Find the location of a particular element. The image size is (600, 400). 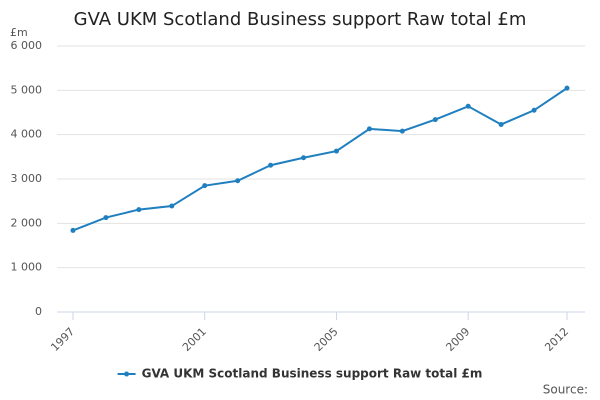

source: Source: is located at coordinates (565, 390).